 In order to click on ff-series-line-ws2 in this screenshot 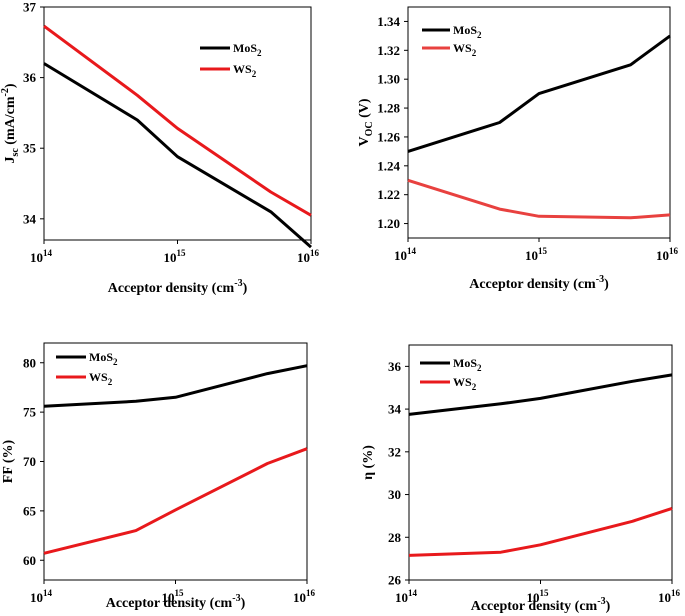, I will do `click(175, 501)`.